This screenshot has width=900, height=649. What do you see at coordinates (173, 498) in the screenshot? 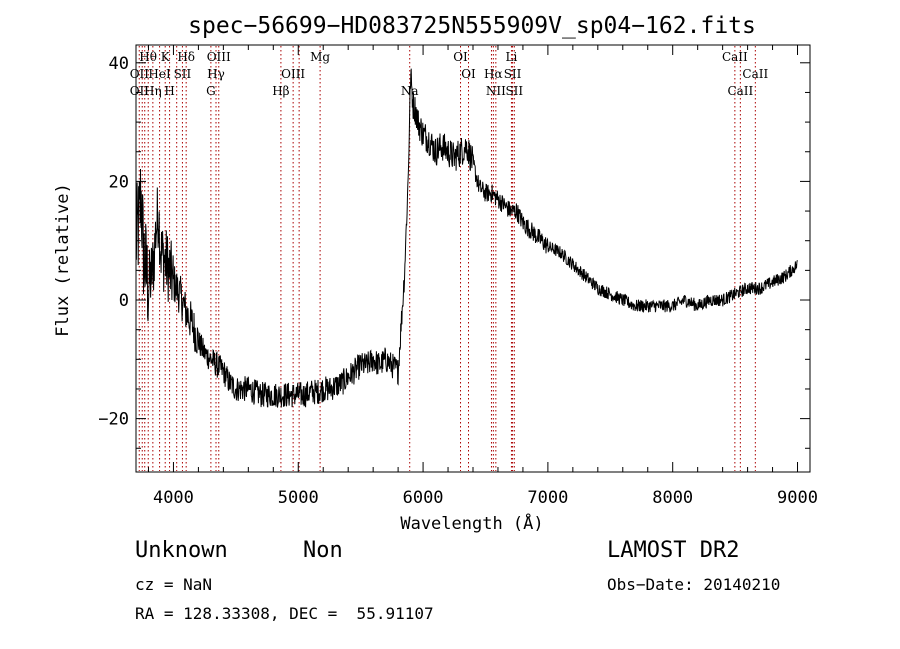
I see `x-tick-label: 4000` at bounding box center [173, 498].